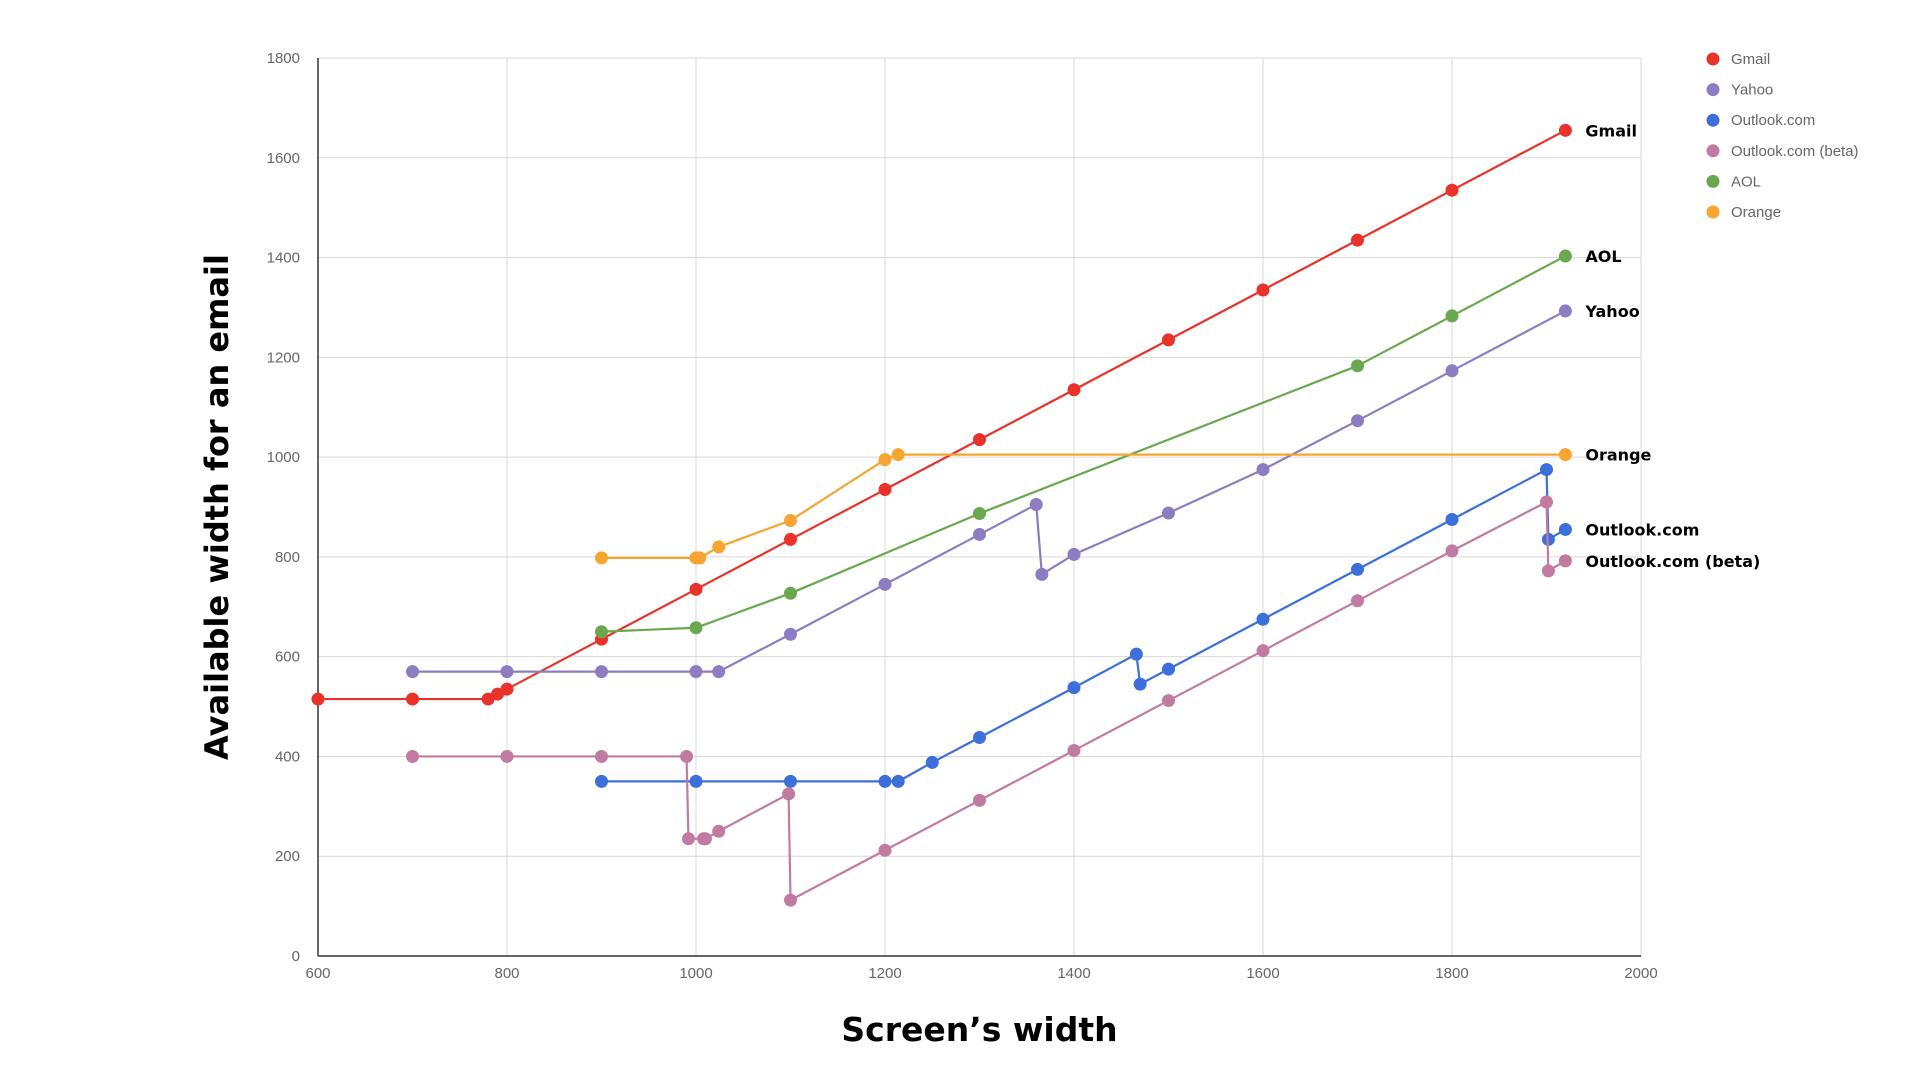 The image size is (1920, 1080). Describe the element at coordinates (287, 557) in the screenshot. I see `y-tick-label: 800` at that location.